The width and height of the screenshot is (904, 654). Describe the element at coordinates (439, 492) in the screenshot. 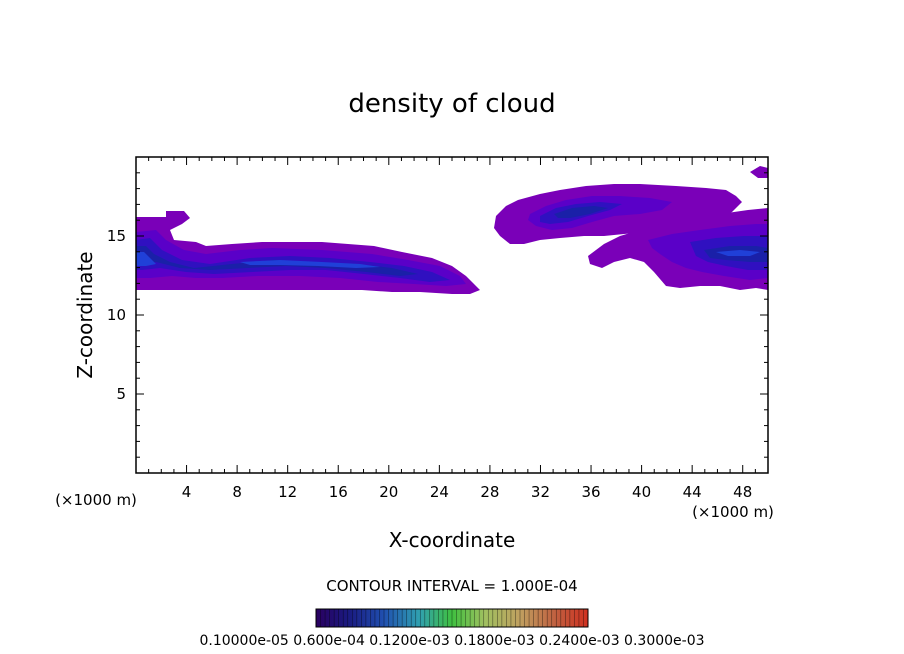

I see `x-tick-label: 24` at that location.